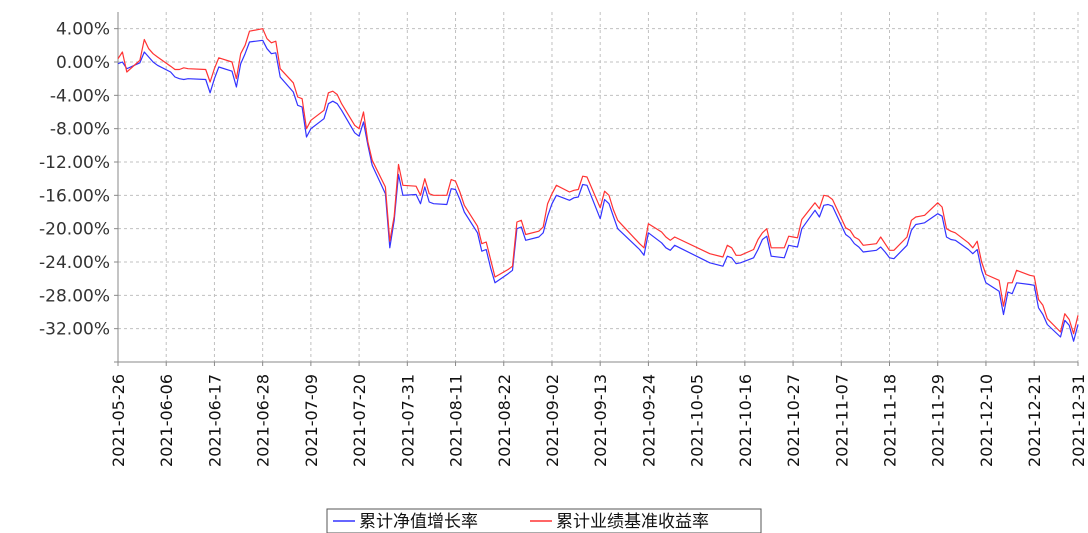 The image size is (1088, 533). Describe the element at coordinates (166, 420) in the screenshot. I see `x-tick-label: 2021-06-06` at that location.